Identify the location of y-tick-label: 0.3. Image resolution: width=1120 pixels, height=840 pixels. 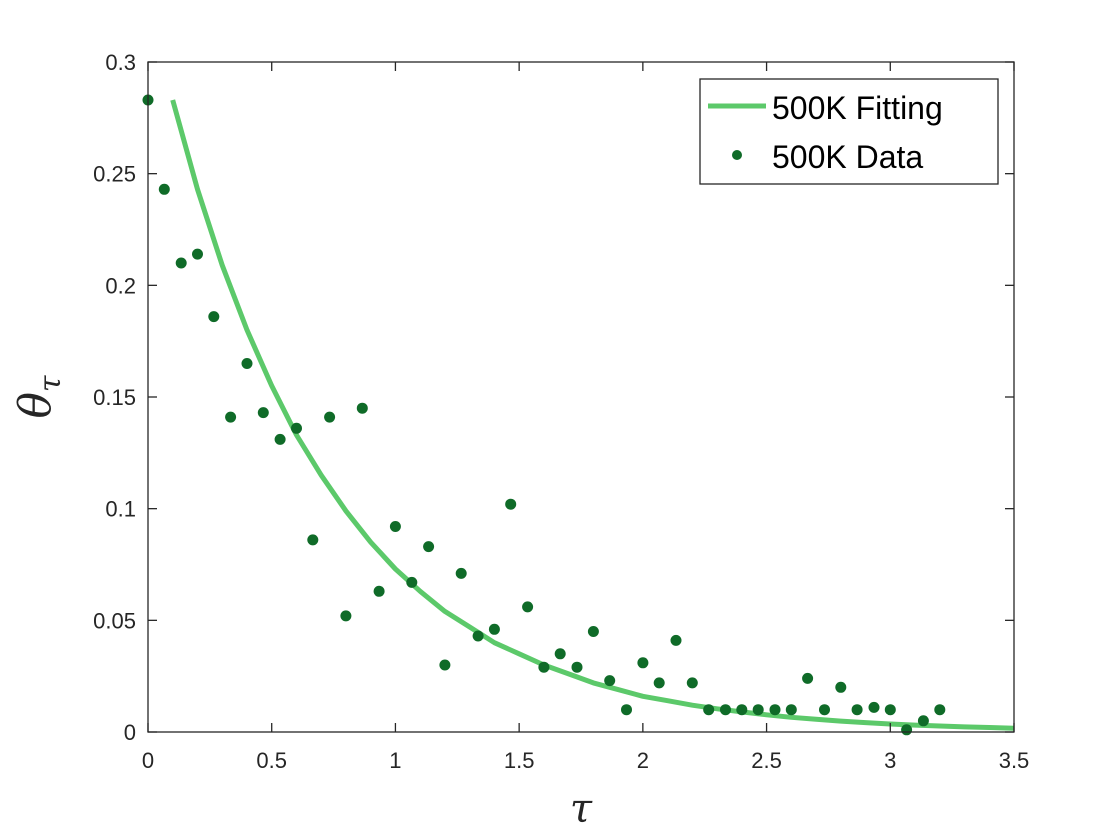
(120, 62).